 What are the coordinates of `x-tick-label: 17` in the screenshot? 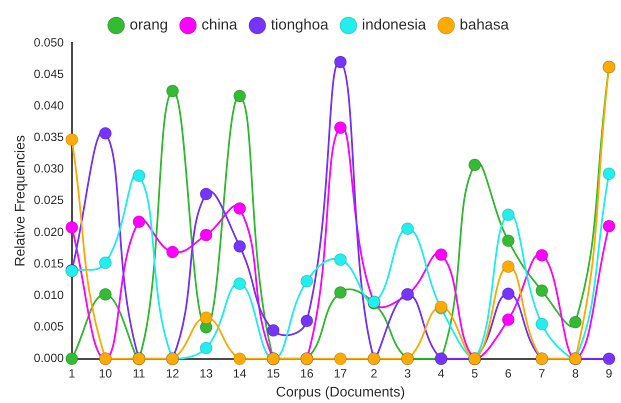 It's located at (341, 373).